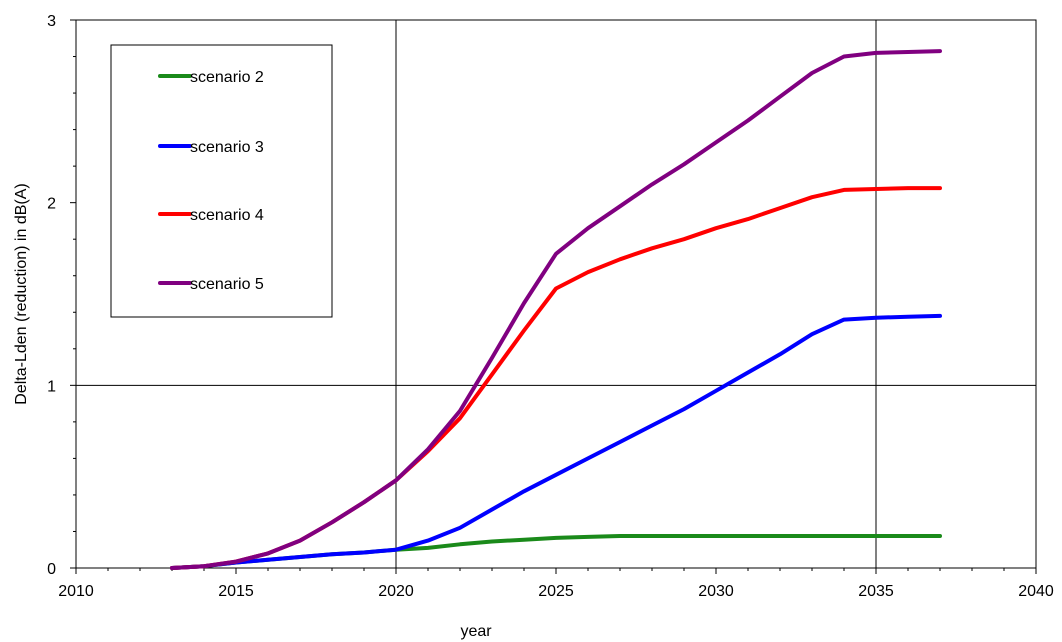  Describe the element at coordinates (556, 591) in the screenshot. I see `x-tick-label: 2025` at that location.